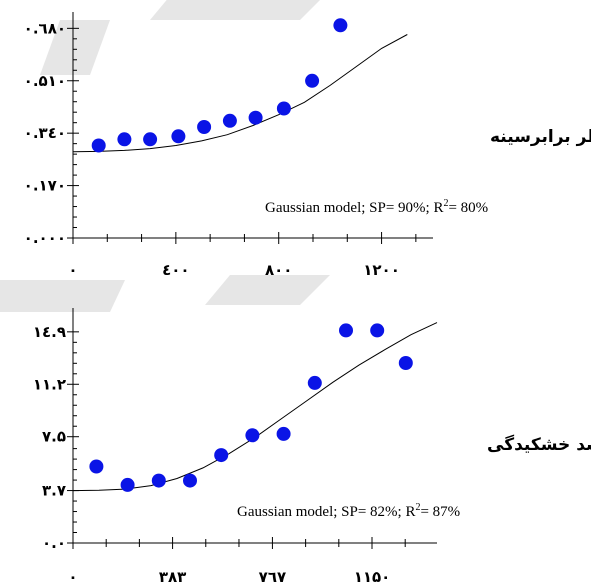  I want to click on y-tick-label: ۰.۱۷۰, so click(45, 186).